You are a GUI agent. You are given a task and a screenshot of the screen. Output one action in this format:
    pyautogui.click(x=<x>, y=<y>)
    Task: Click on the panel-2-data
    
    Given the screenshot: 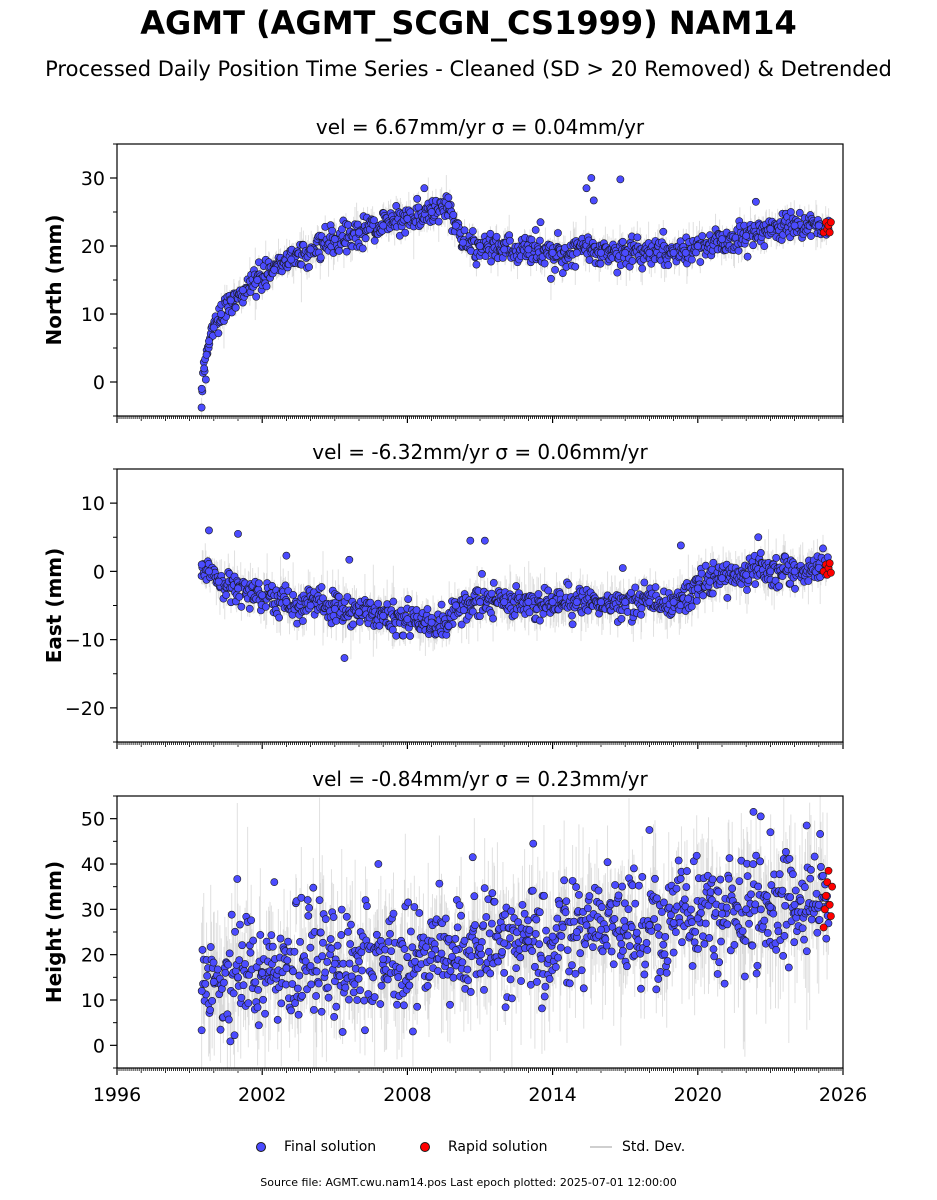 What is the action you would take?
    pyautogui.click(x=516, y=594)
    